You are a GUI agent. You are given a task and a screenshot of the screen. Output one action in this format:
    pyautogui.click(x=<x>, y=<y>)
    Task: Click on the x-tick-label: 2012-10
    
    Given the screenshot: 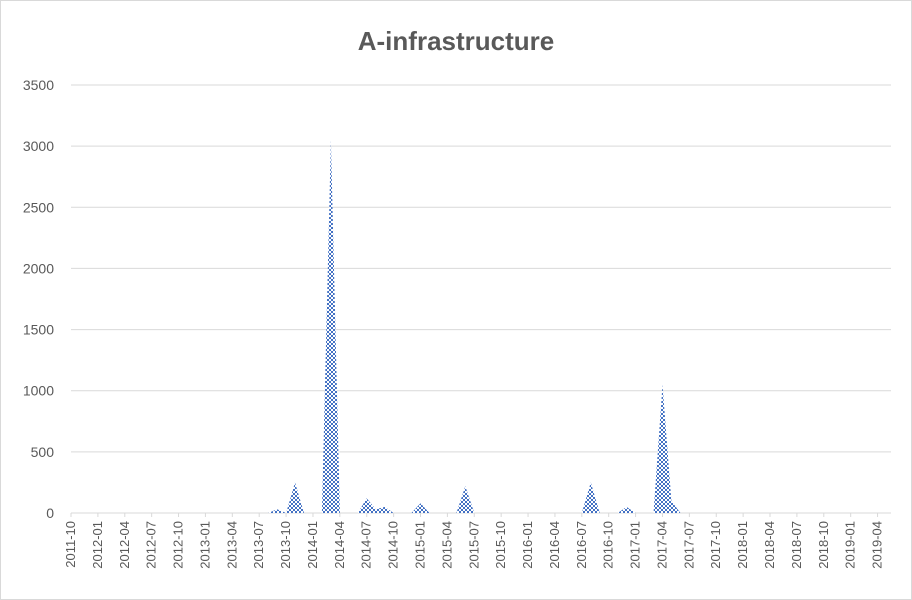 What is the action you would take?
    pyautogui.click(x=178, y=545)
    